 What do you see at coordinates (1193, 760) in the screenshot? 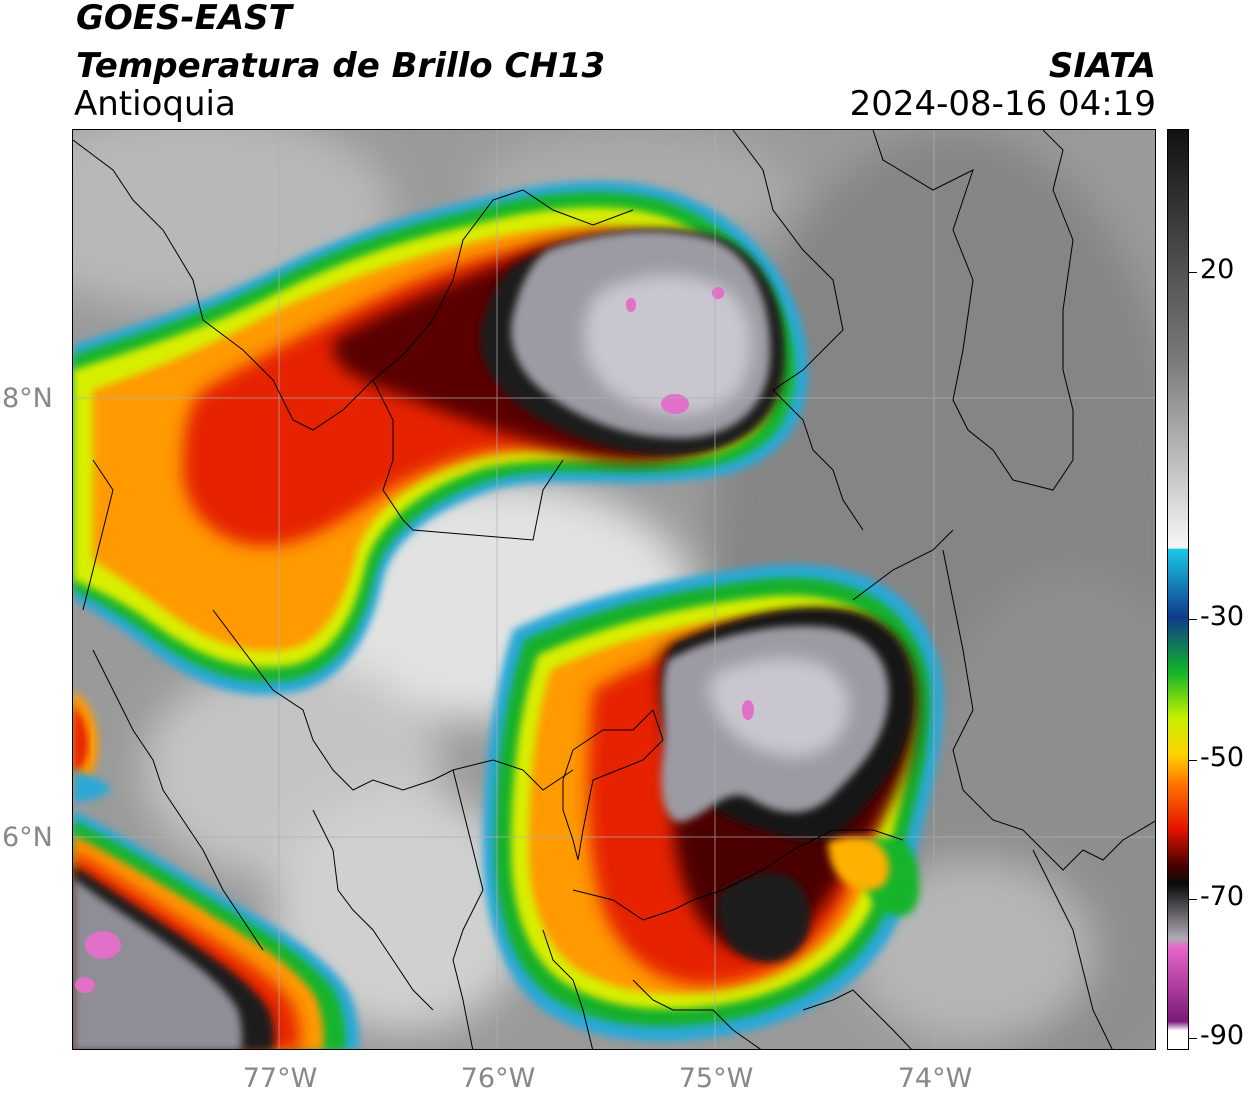
I see `colorbar-tick-minus50` at bounding box center [1193, 760].